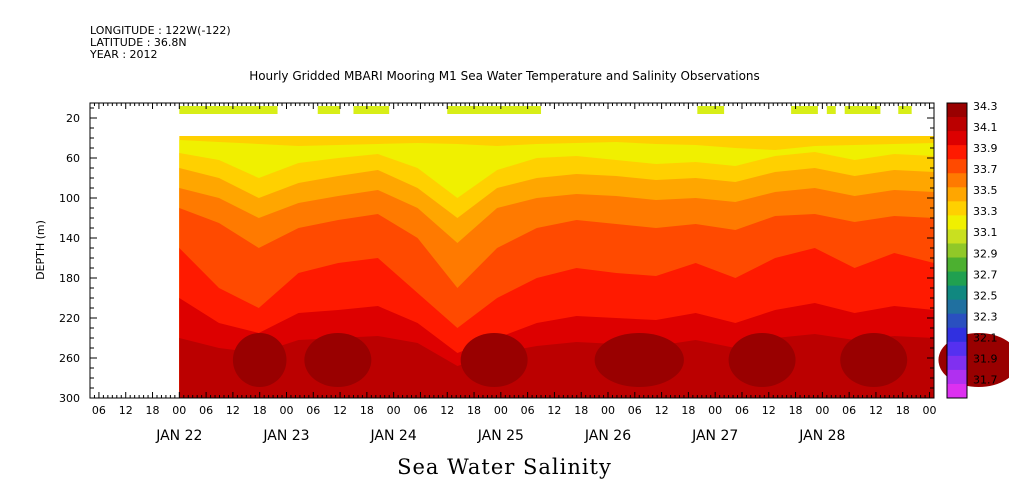 The image size is (1009, 504). I want to click on y-tick-label: 300, so click(69, 398).